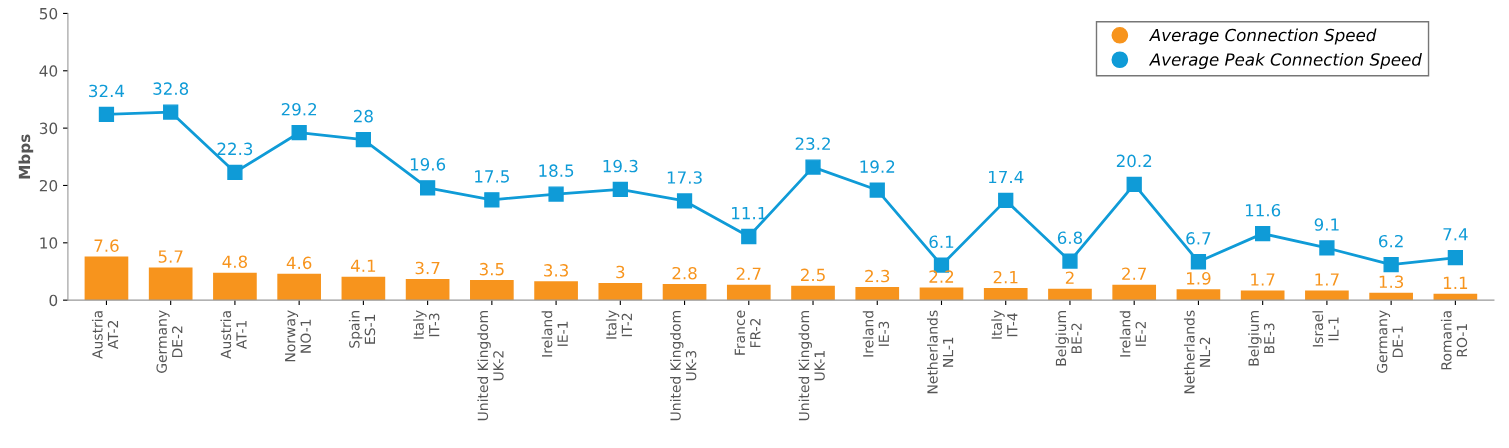 This screenshot has height=448, width=1509. I want to click on x-tick-label: Italy IT-2, so click(618, 324).